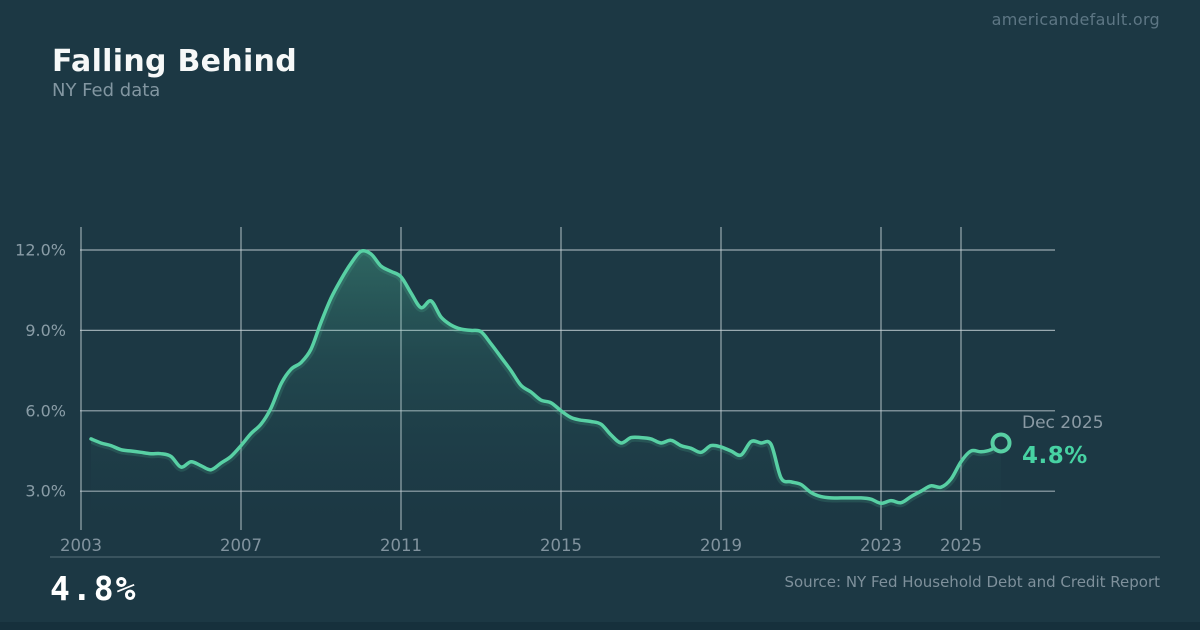 Image resolution: width=1200 pixels, height=630 pixels. I want to click on annotation-value-label: 4.8%, so click(1055, 456).